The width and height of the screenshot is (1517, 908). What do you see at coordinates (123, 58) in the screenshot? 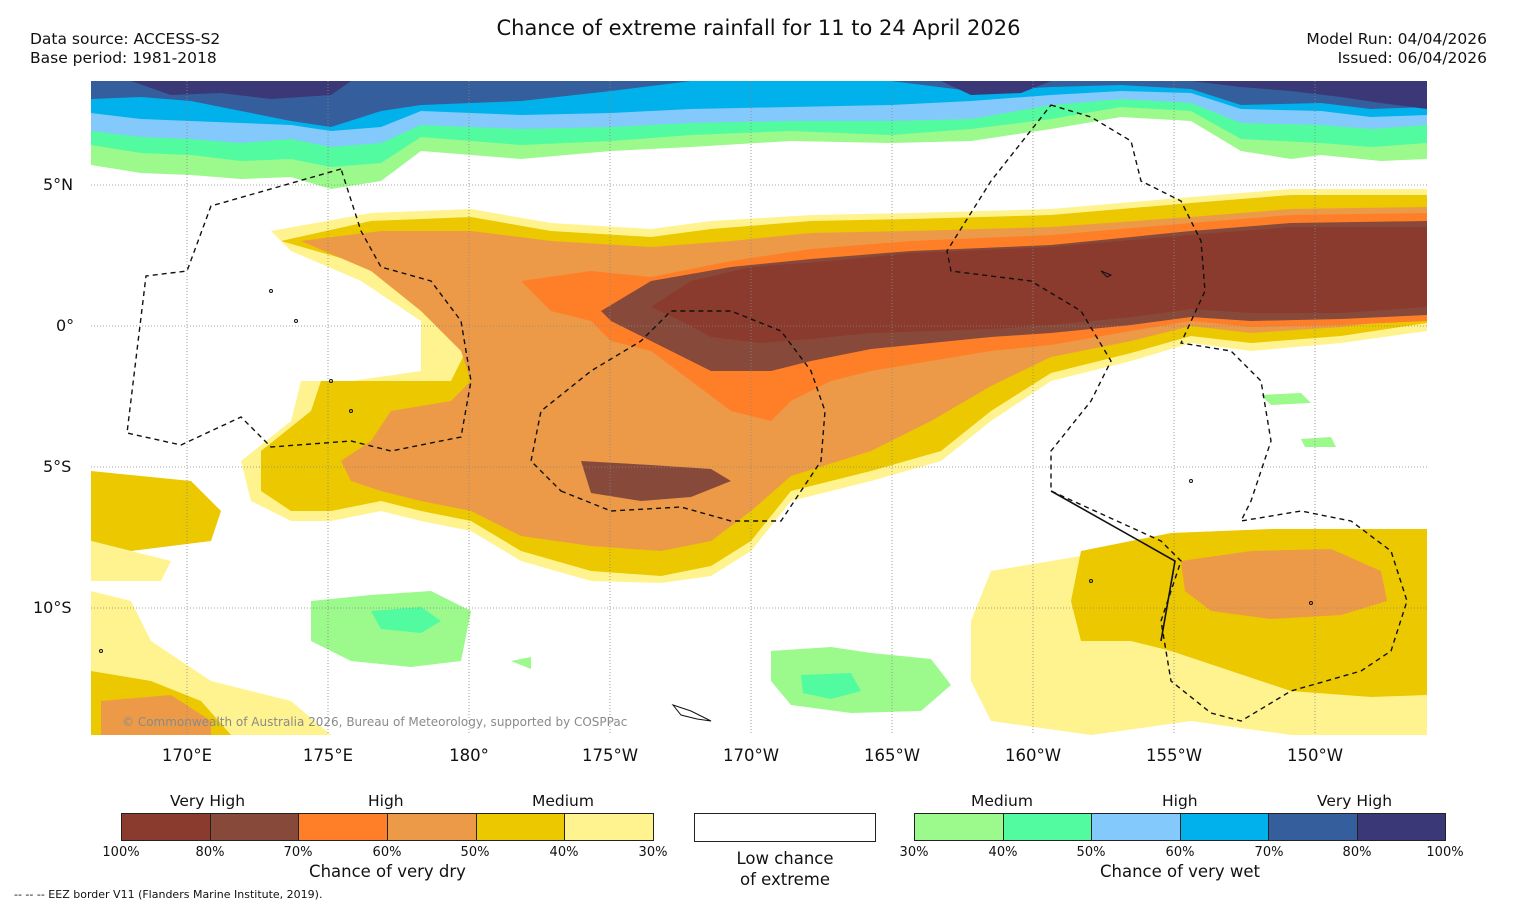
I see `base-period-label: Base period: 1981-2018` at bounding box center [123, 58].